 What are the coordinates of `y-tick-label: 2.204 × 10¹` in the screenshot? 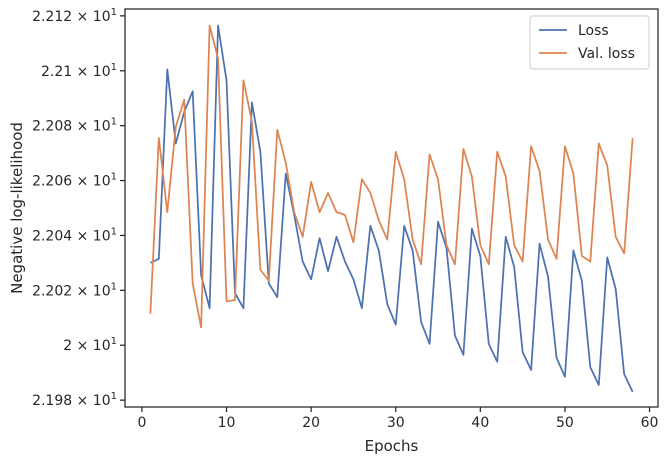 It's located at (74, 235).